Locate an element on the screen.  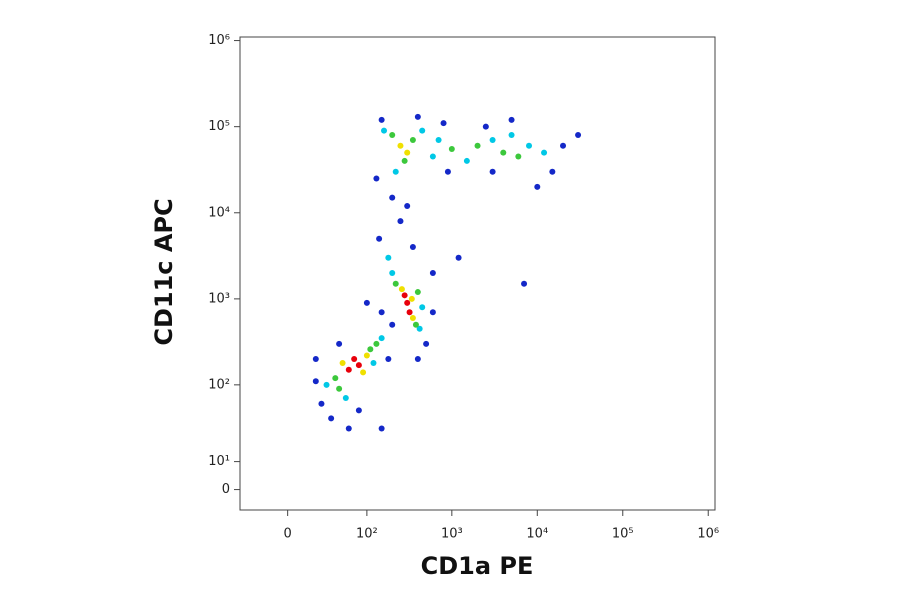
y-tick-label: 10⁶ is located at coordinates (219, 40).